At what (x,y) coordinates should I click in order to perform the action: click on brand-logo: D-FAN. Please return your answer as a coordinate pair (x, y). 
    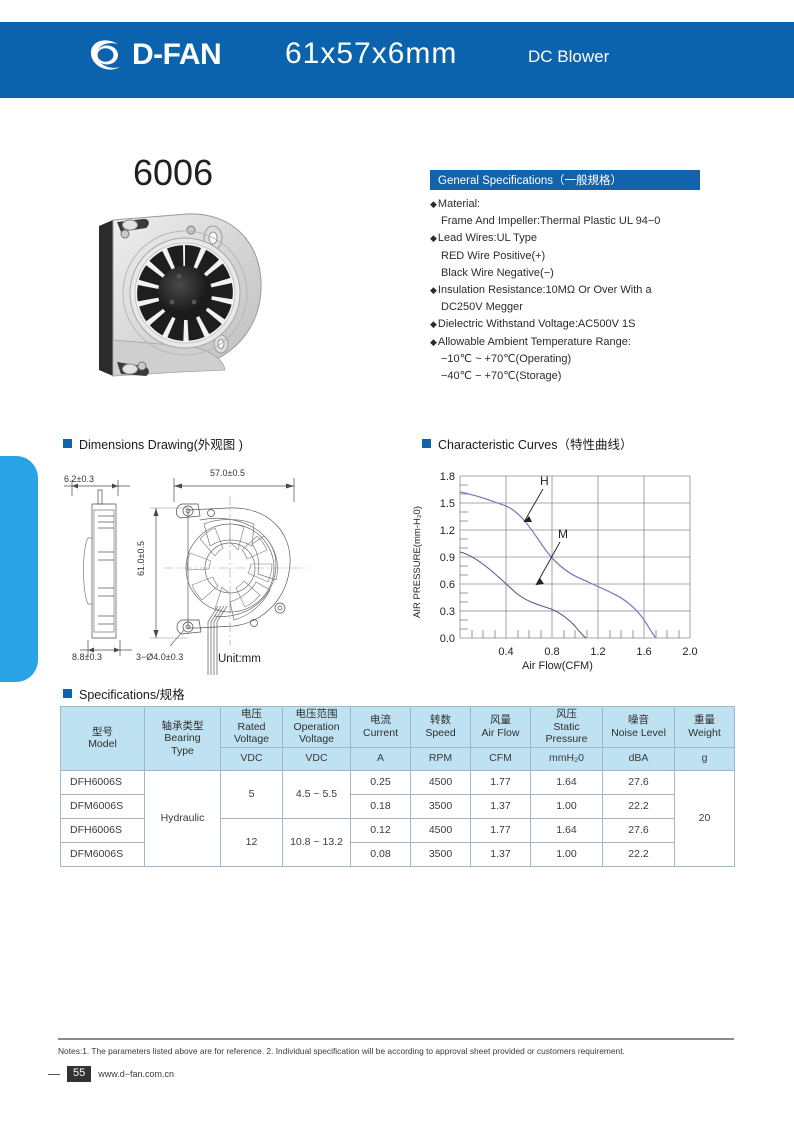
    Looking at the image, I should click on (155, 55).